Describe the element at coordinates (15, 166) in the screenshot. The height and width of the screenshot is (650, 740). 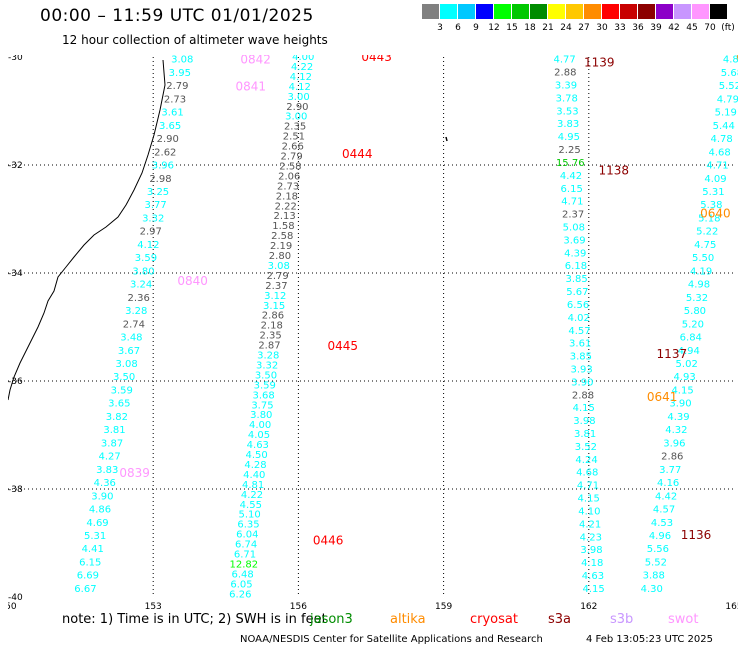
I see `lat-tick-label: -32` at that location.